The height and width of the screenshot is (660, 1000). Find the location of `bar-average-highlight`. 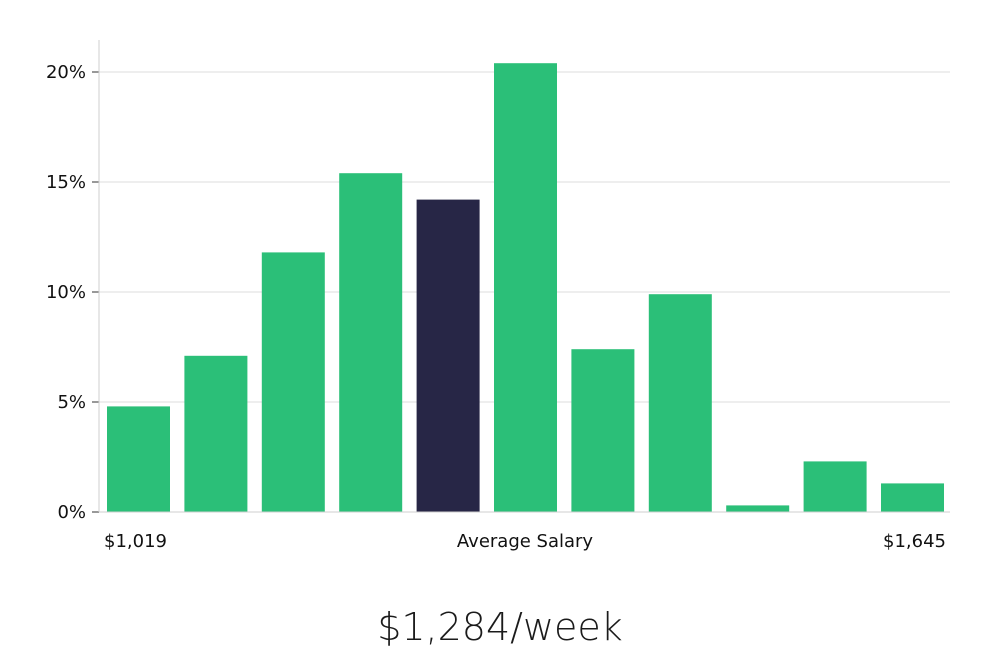

bar-average-highlight is located at coordinates (448, 355).